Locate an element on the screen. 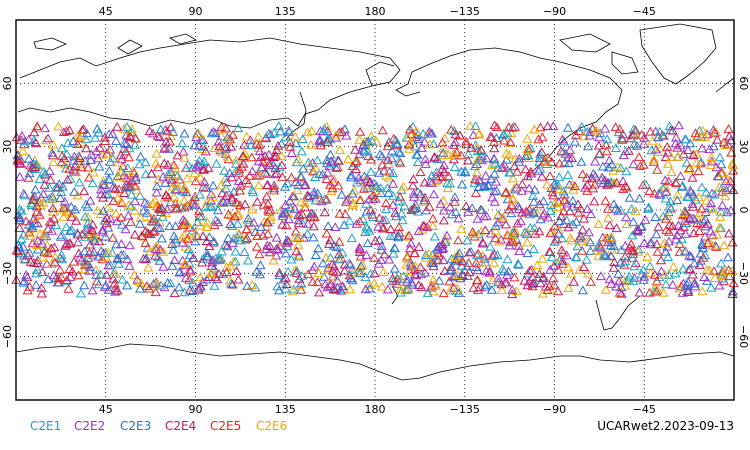 Image resolution: width=750 pixels, height=450 pixels. top-lon-label: 45 is located at coordinates (106, 11).